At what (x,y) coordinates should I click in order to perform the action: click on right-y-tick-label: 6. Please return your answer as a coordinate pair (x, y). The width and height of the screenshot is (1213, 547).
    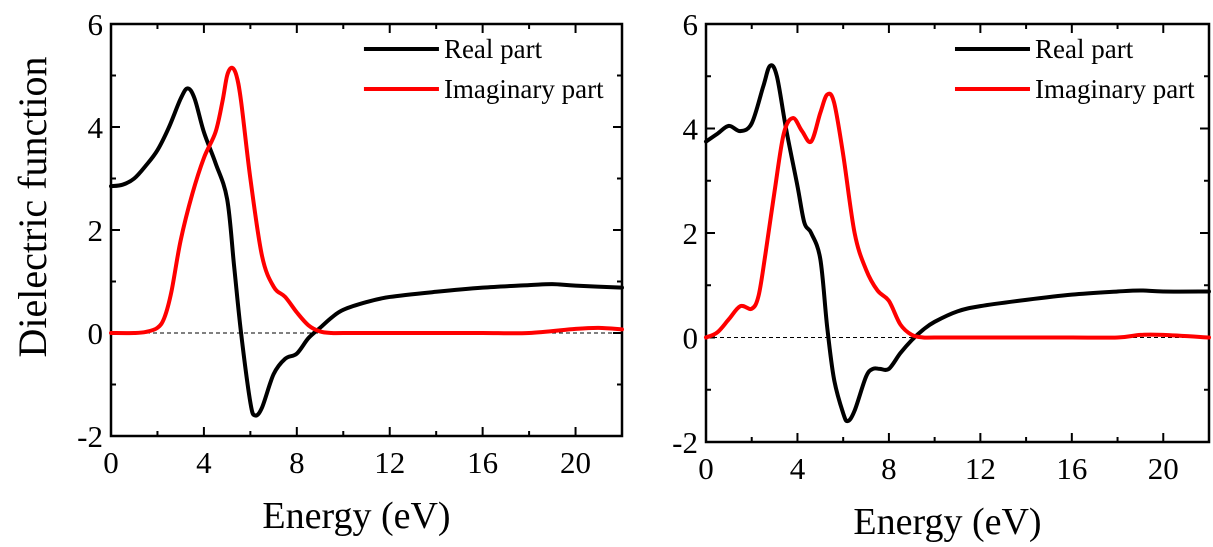
    Looking at the image, I should click on (691, 24).